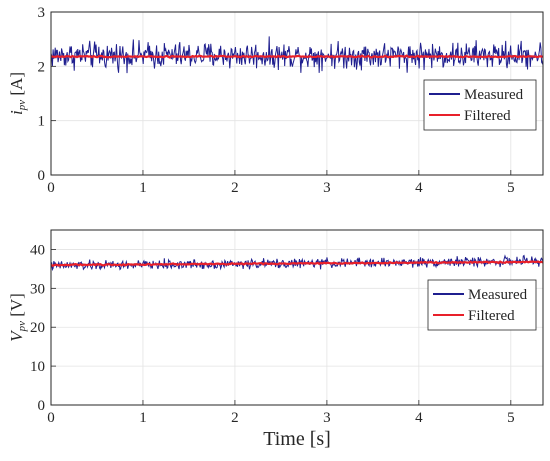 This screenshot has height=461, width=550. What do you see at coordinates (419, 188) in the screenshot?
I see `top-x-tick-label-4: 4` at bounding box center [419, 188].